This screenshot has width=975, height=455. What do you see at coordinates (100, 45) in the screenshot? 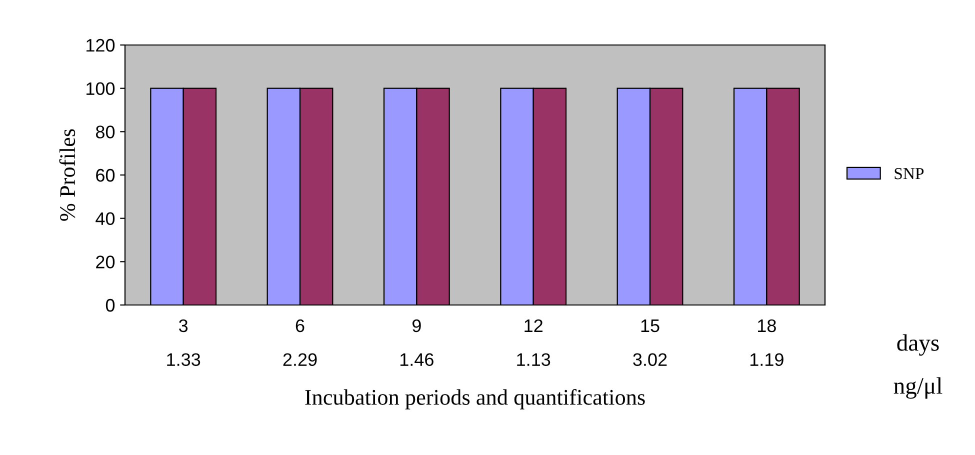
I see `y-tick-label: 120` at bounding box center [100, 45].